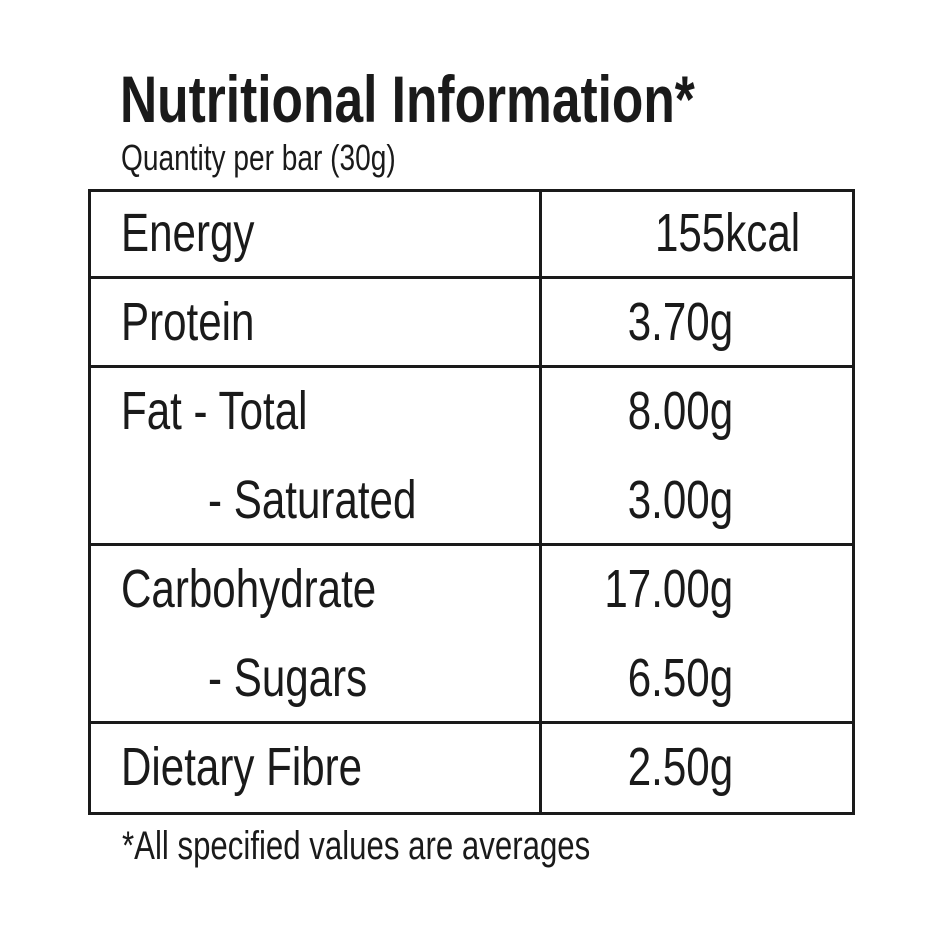 Image resolution: width=940 pixels, height=940 pixels. What do you see at coordinates (680, 411) in the screenshot?
I see `row-value: 8.00g` at bounding box center [680, 411].